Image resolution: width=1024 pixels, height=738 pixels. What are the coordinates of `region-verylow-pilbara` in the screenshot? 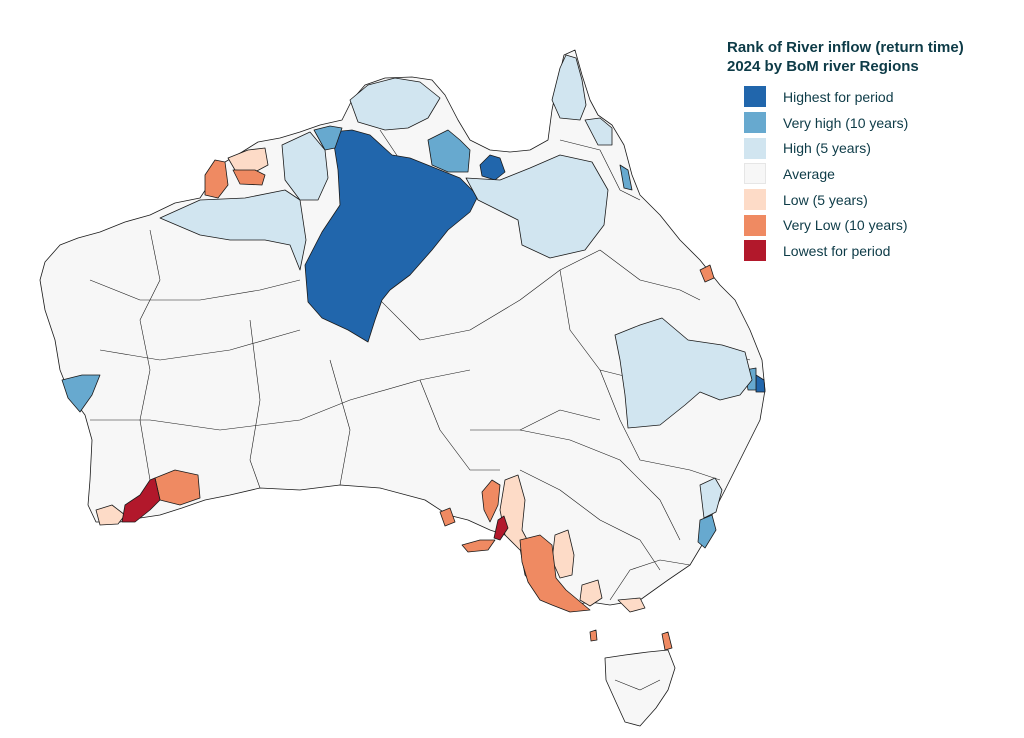 It's located at (216, 179).